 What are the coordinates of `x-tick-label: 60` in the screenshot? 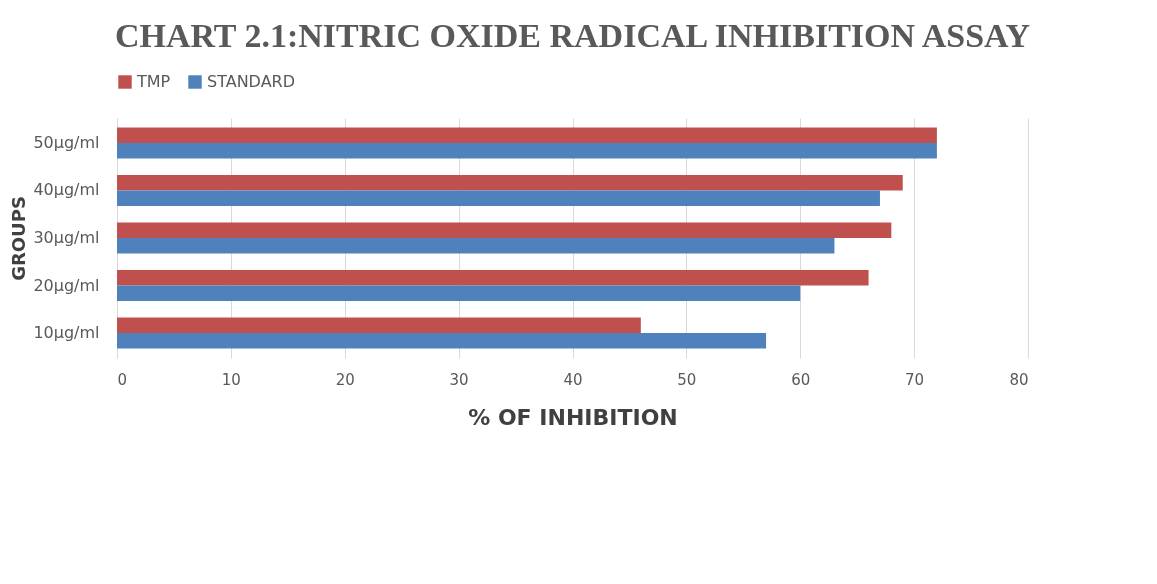 It's located at (801, 379).